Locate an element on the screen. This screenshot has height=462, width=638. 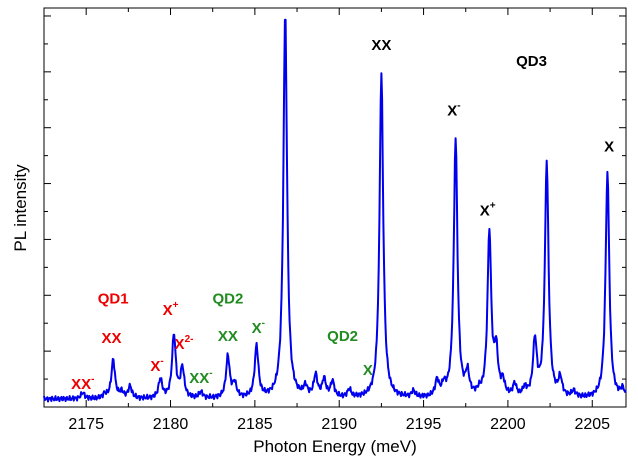
peak-label: X2- is located at coordinates (184, 343).